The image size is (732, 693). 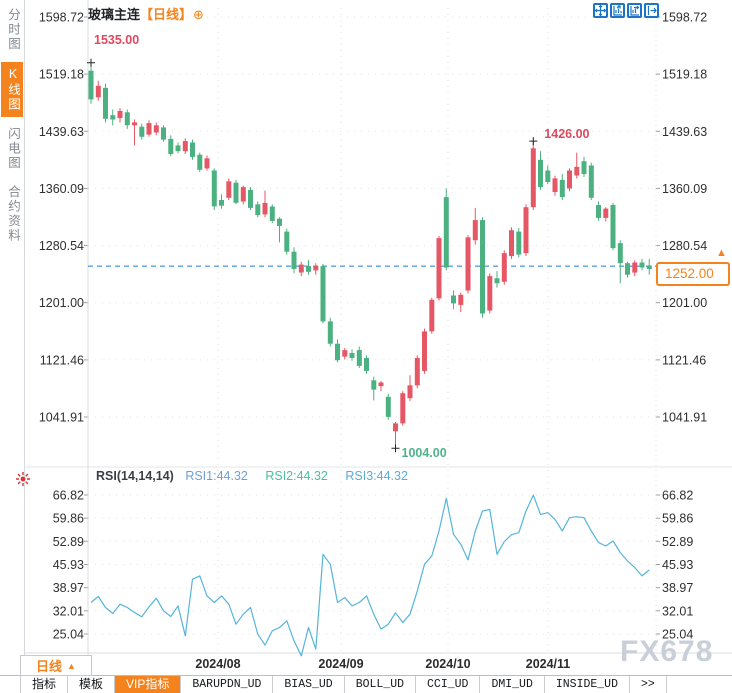 I want to click on swing-high-annotation: 1535.00, so click(x=116, y=40).